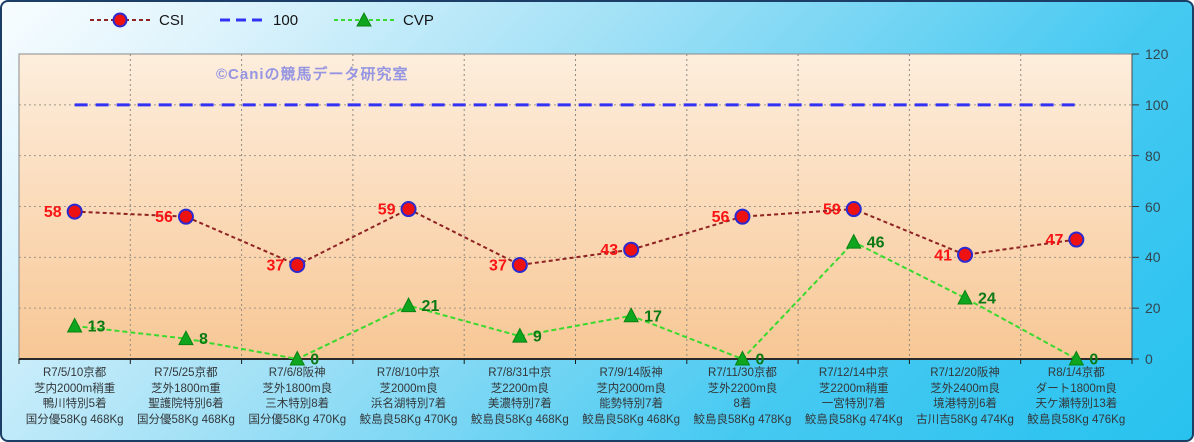 The image size is (1194, 442). What do you see at coordinates (75, 373) in the screenshot?
I see `x-category-label-line: R7/5/10京都` at bounding box center [75, 373].